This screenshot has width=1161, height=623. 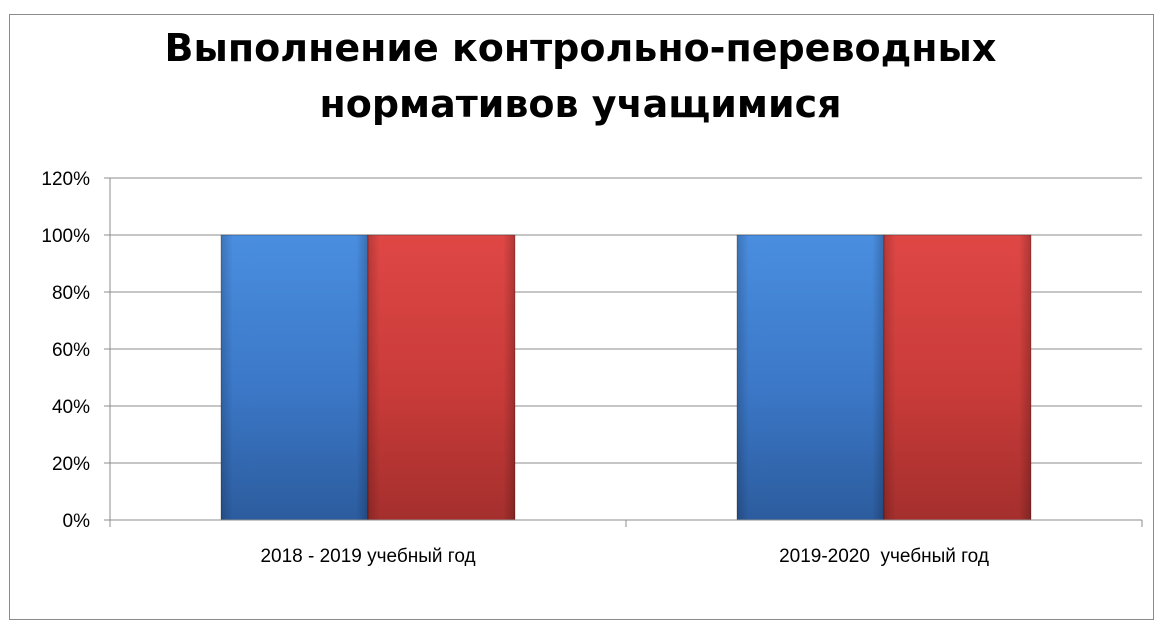 I want to click on y-tick-label: 0%, so click(x=77, y=521).